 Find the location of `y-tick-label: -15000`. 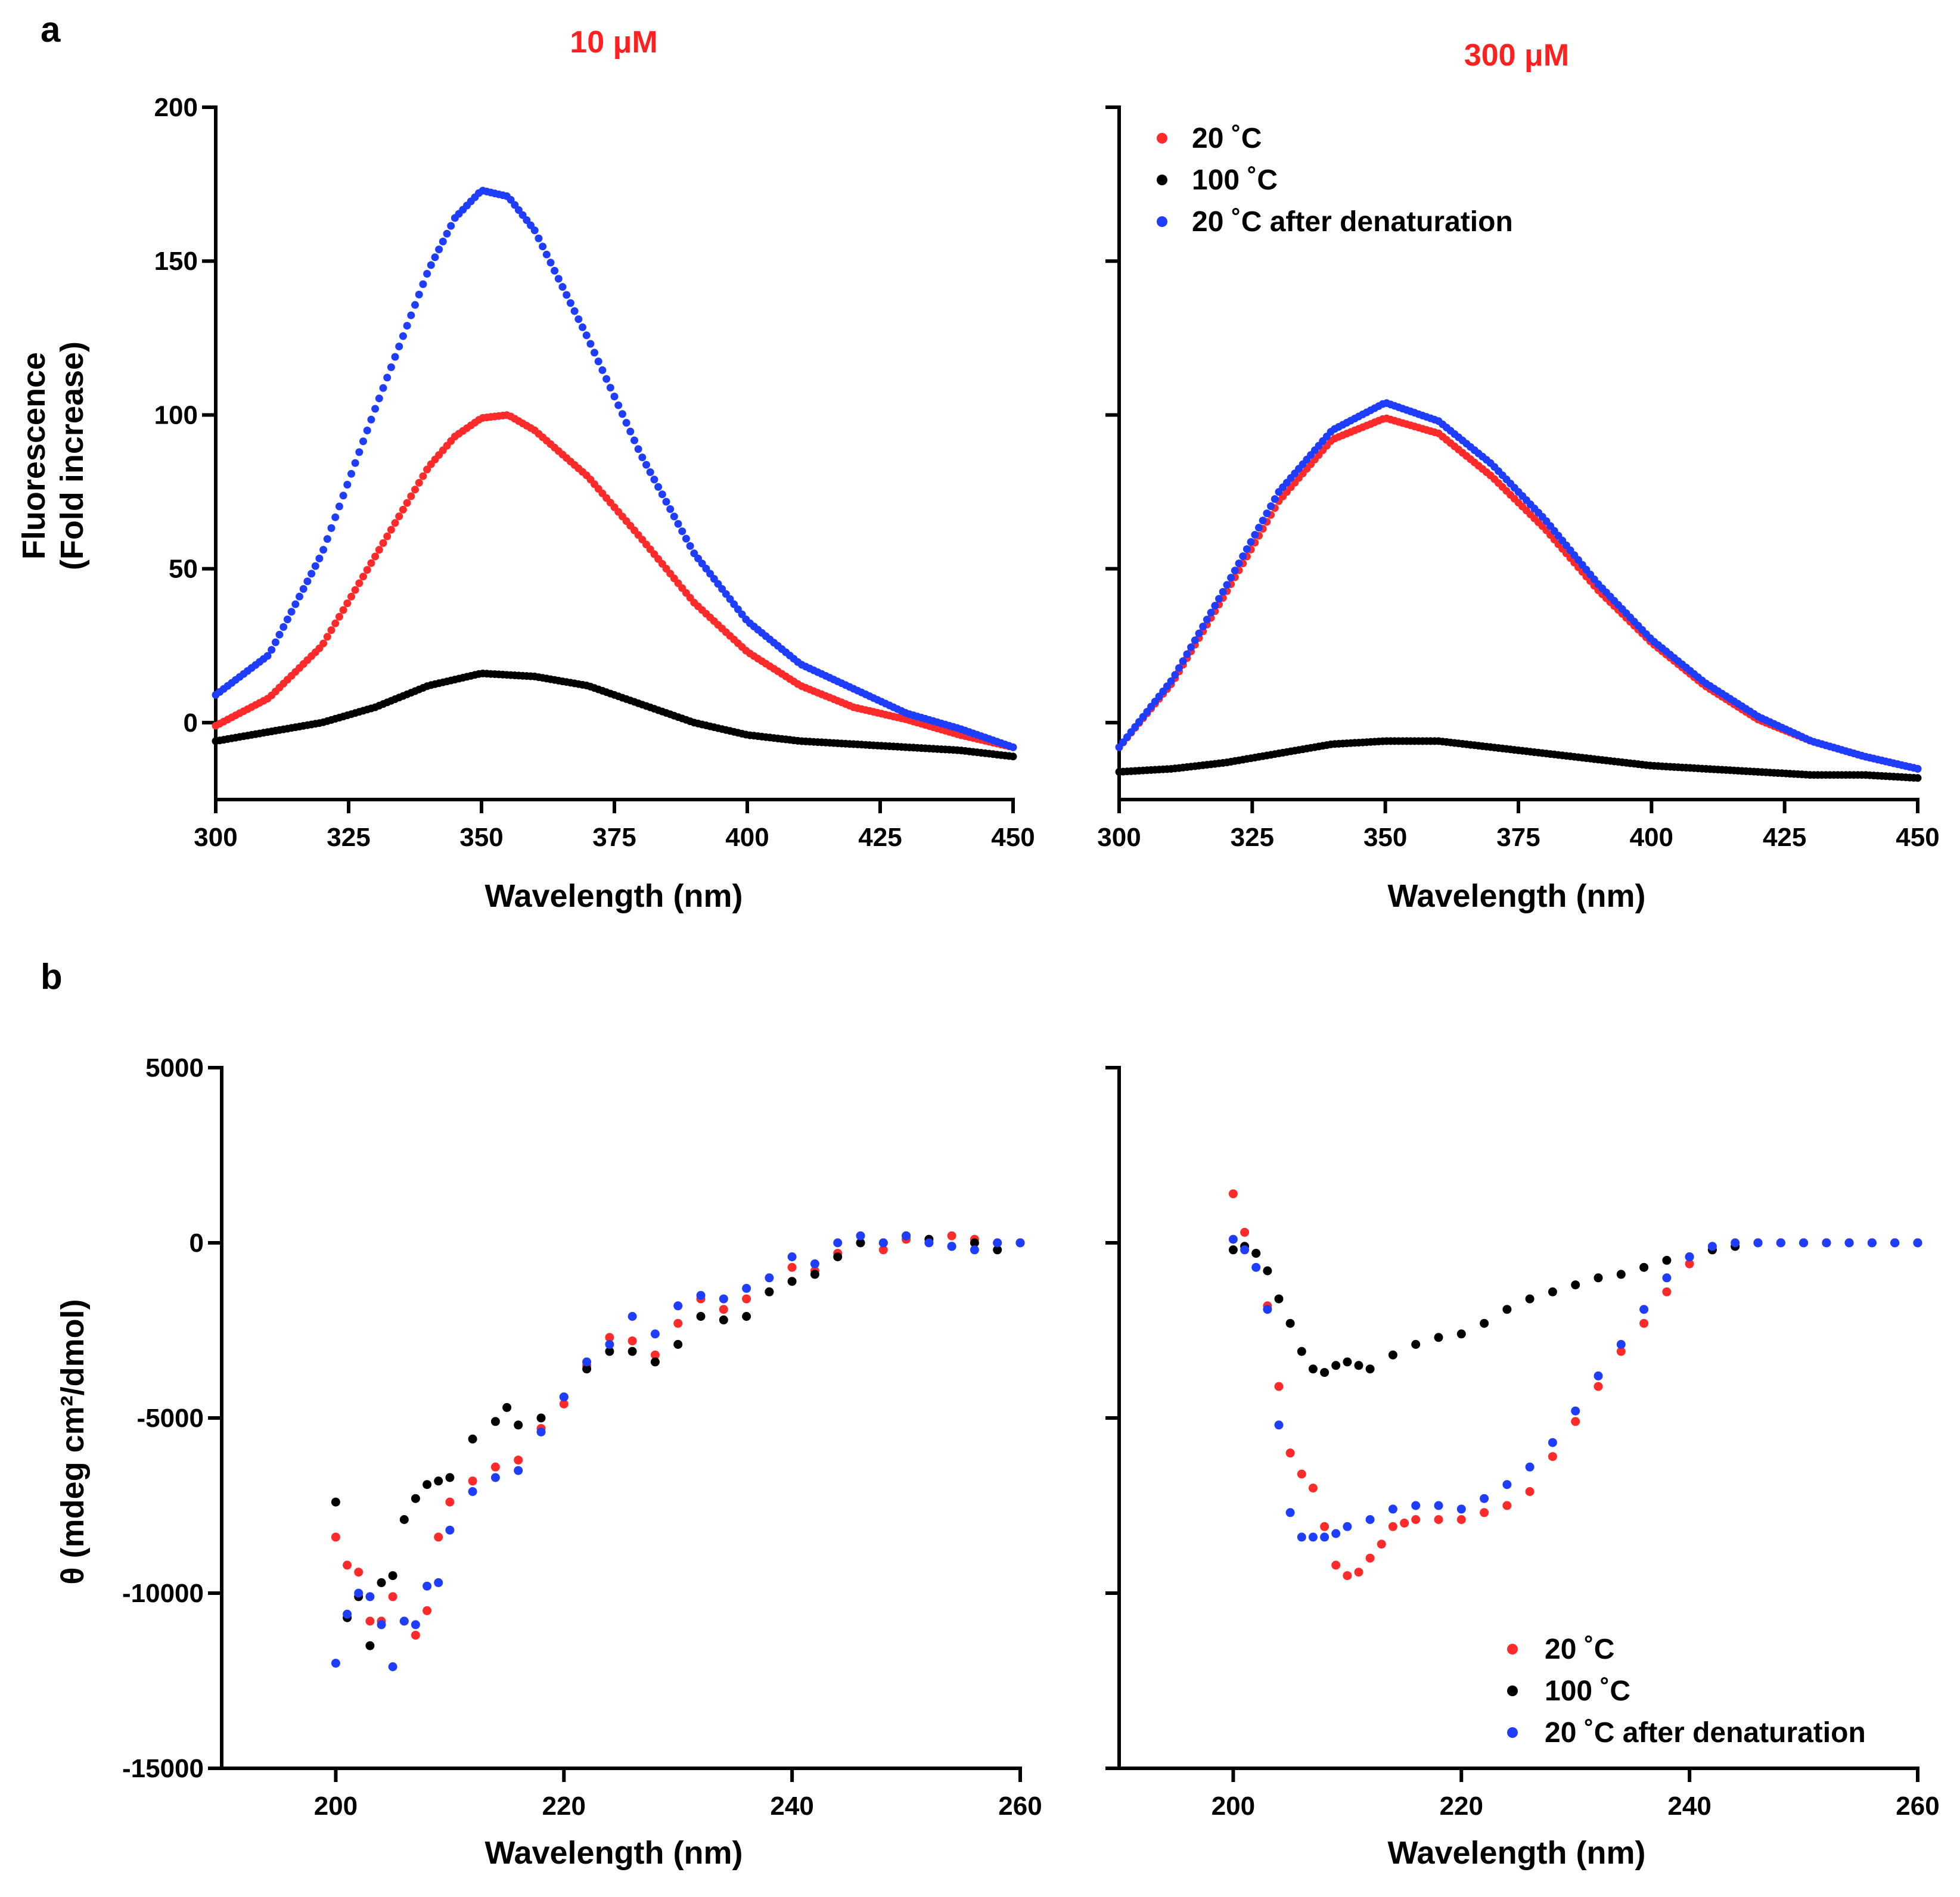

y-tick-label: -15000 is located at coordinates (163, 1768).